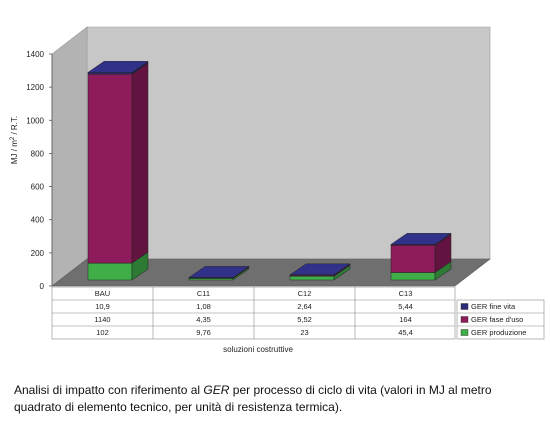 The height and width of the screenshot is (443, 550). Describe the element at coordinates (203, 332) in the screenshot. I see `table-cell-value: 9,76` at that location.